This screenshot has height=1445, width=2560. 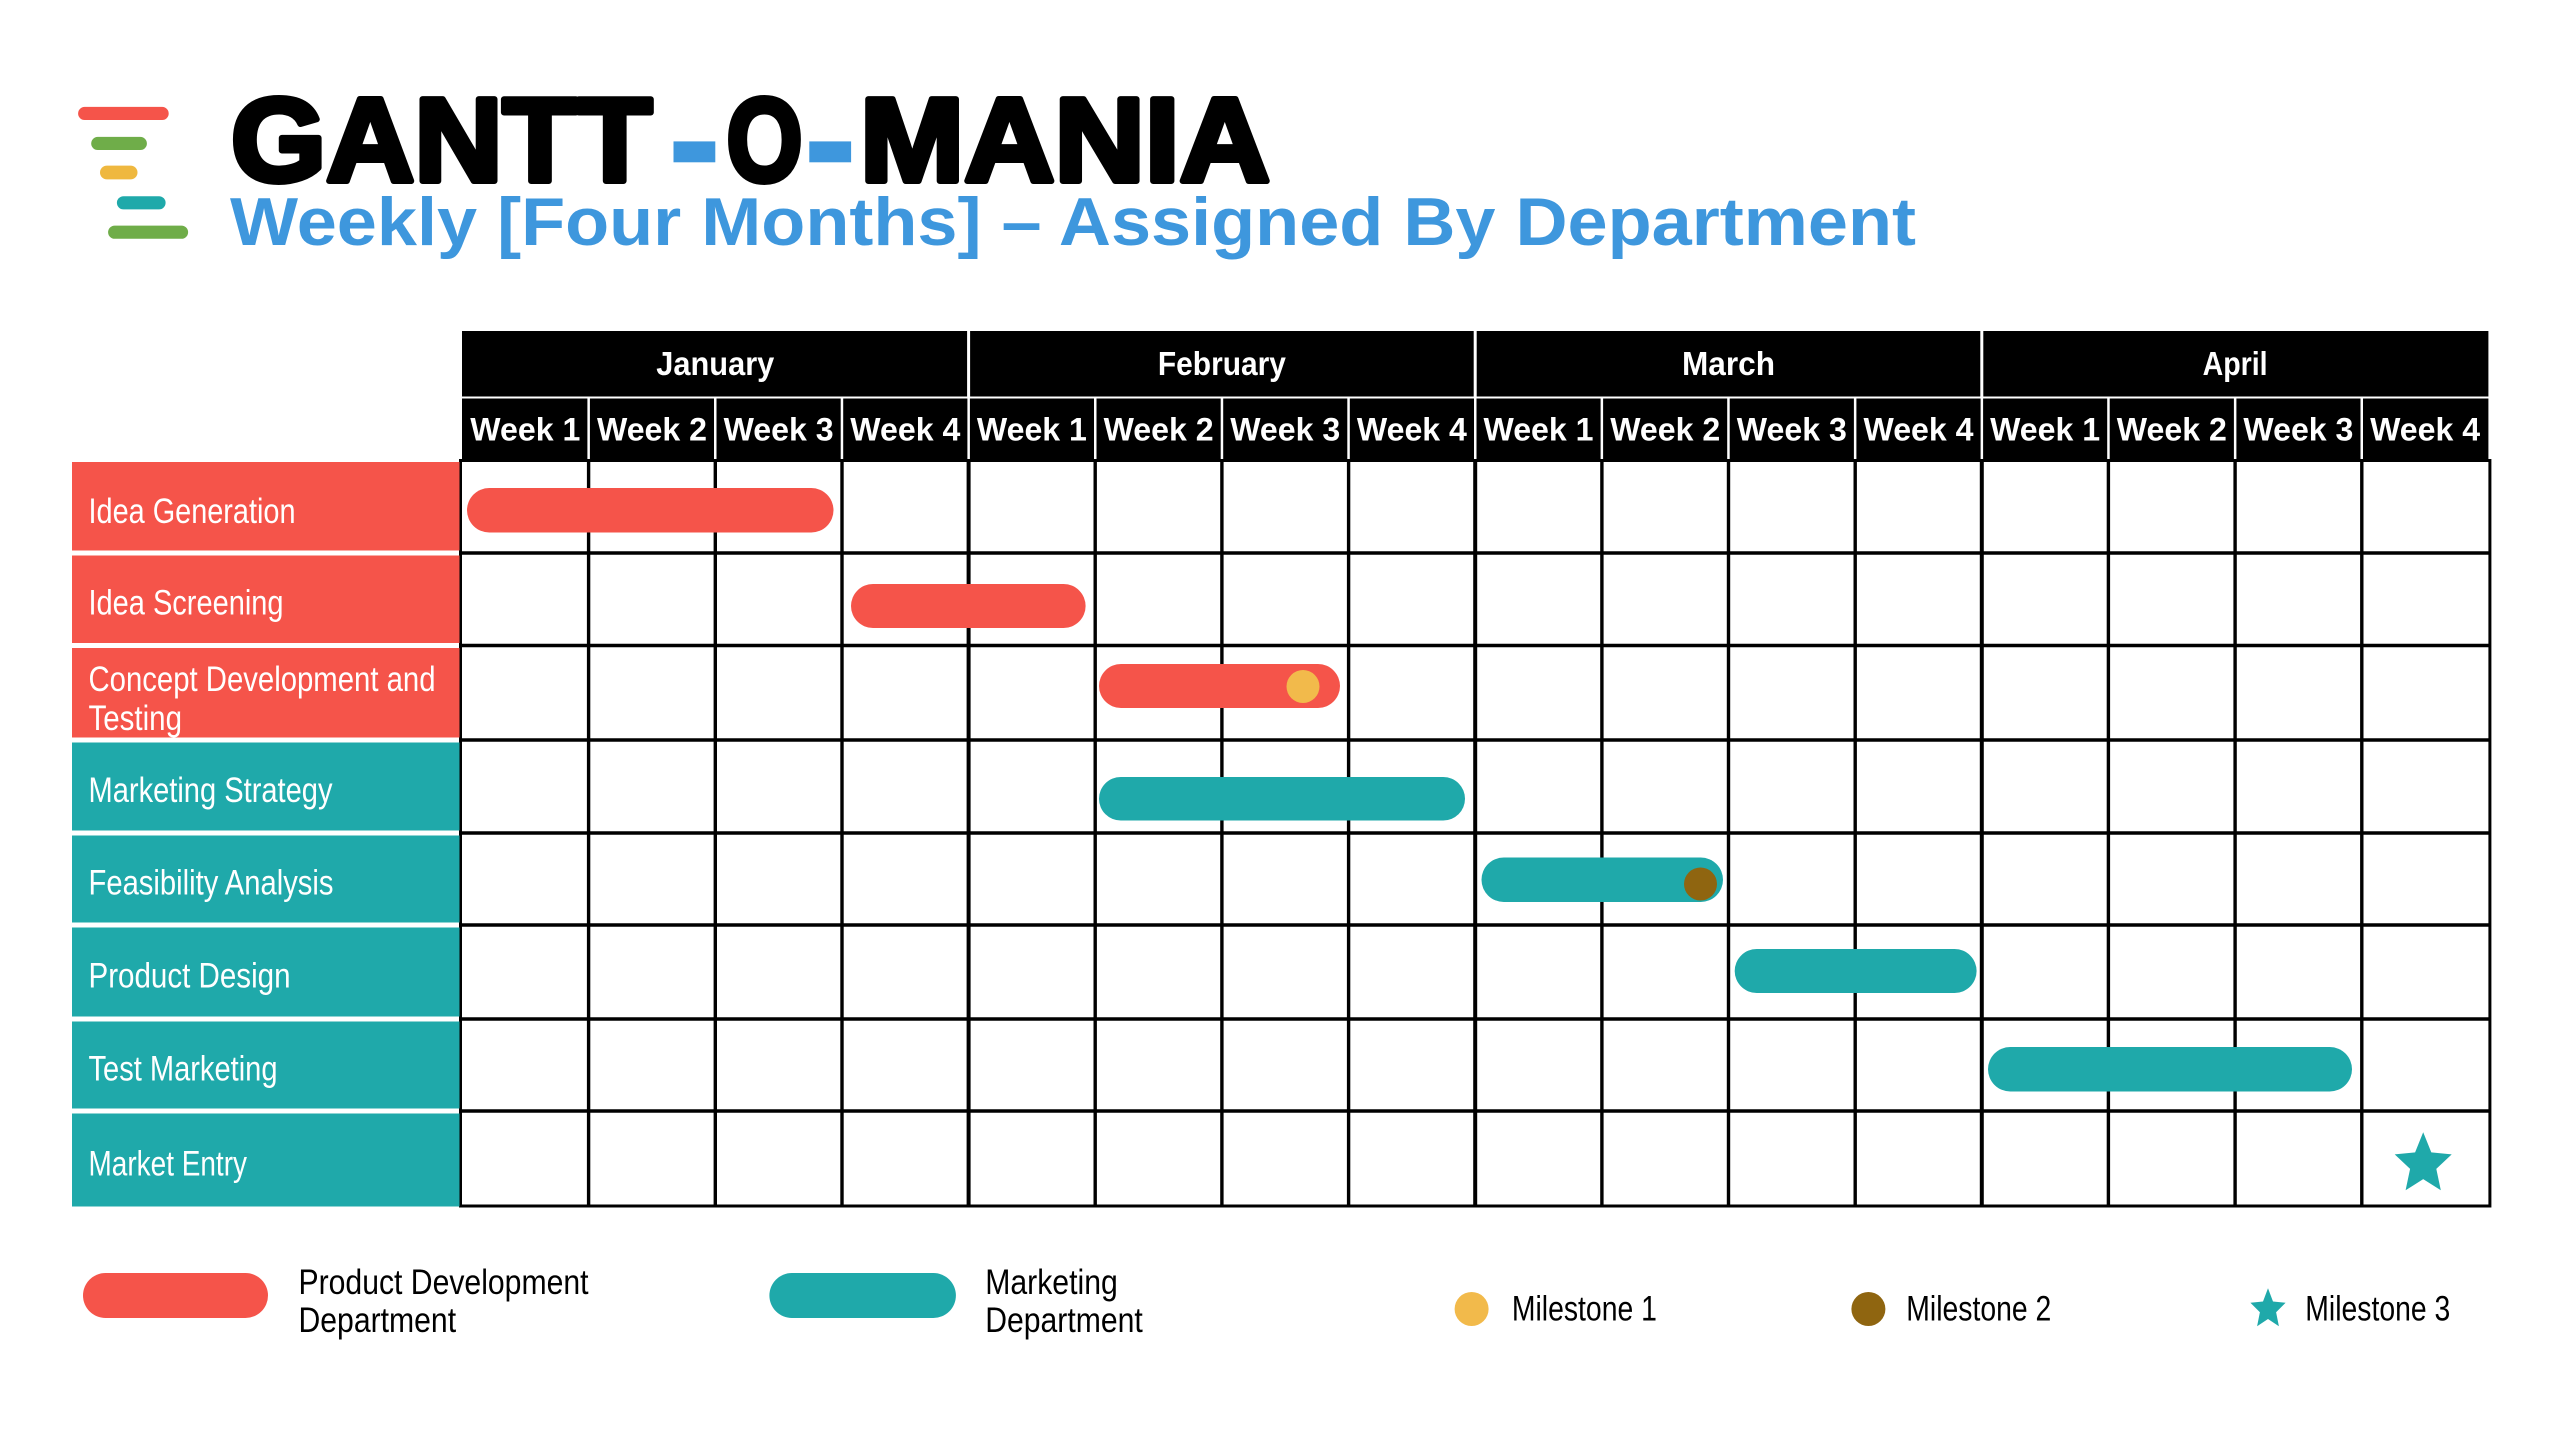 What do you see at coordinates (715, 363) in the screenshot?
I see `svg-text: January` at bounding box center [715, 363].